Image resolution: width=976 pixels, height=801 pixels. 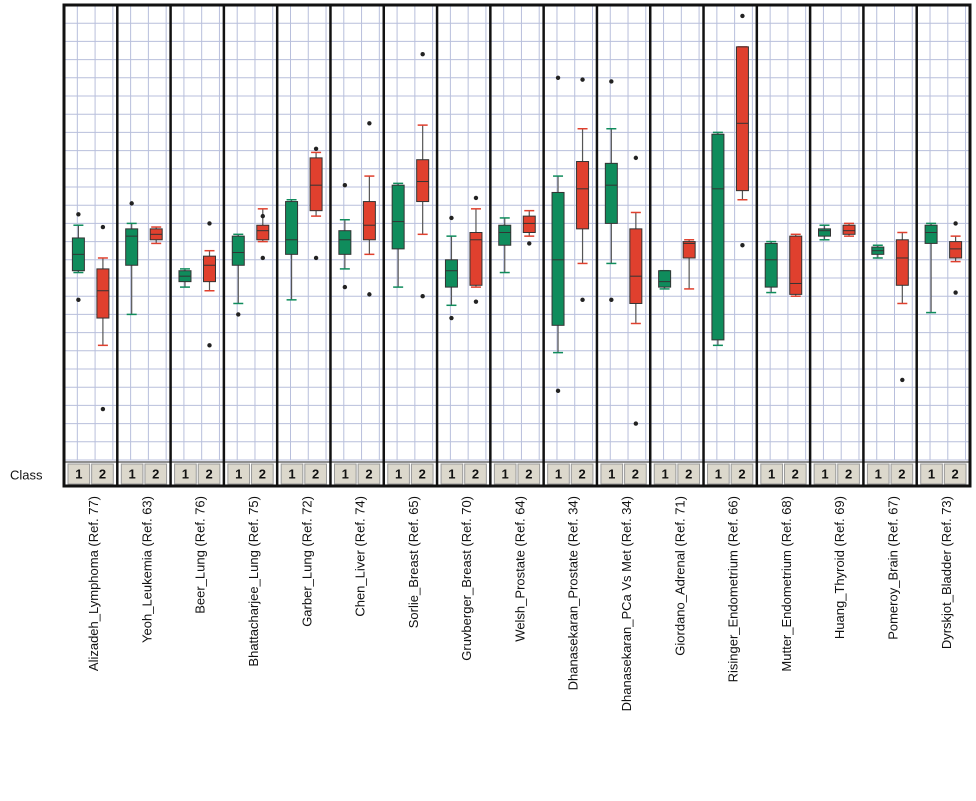 I want to click on category-label: Alizadeh_Lymphoma (Ref. 77), so click(x=93, y=583).